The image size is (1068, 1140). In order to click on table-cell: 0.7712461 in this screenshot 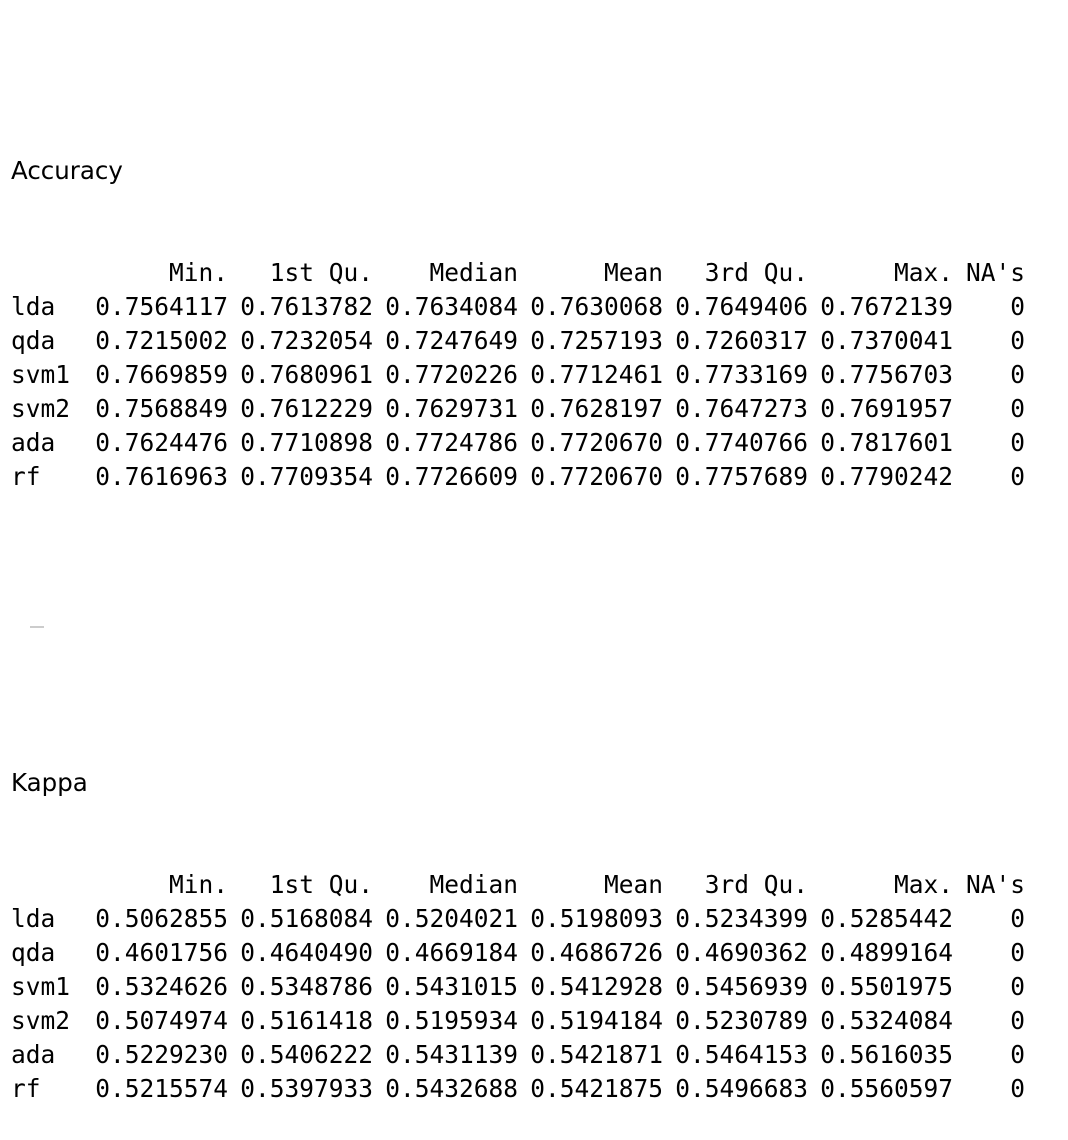, I will do `click(596, 374)`.